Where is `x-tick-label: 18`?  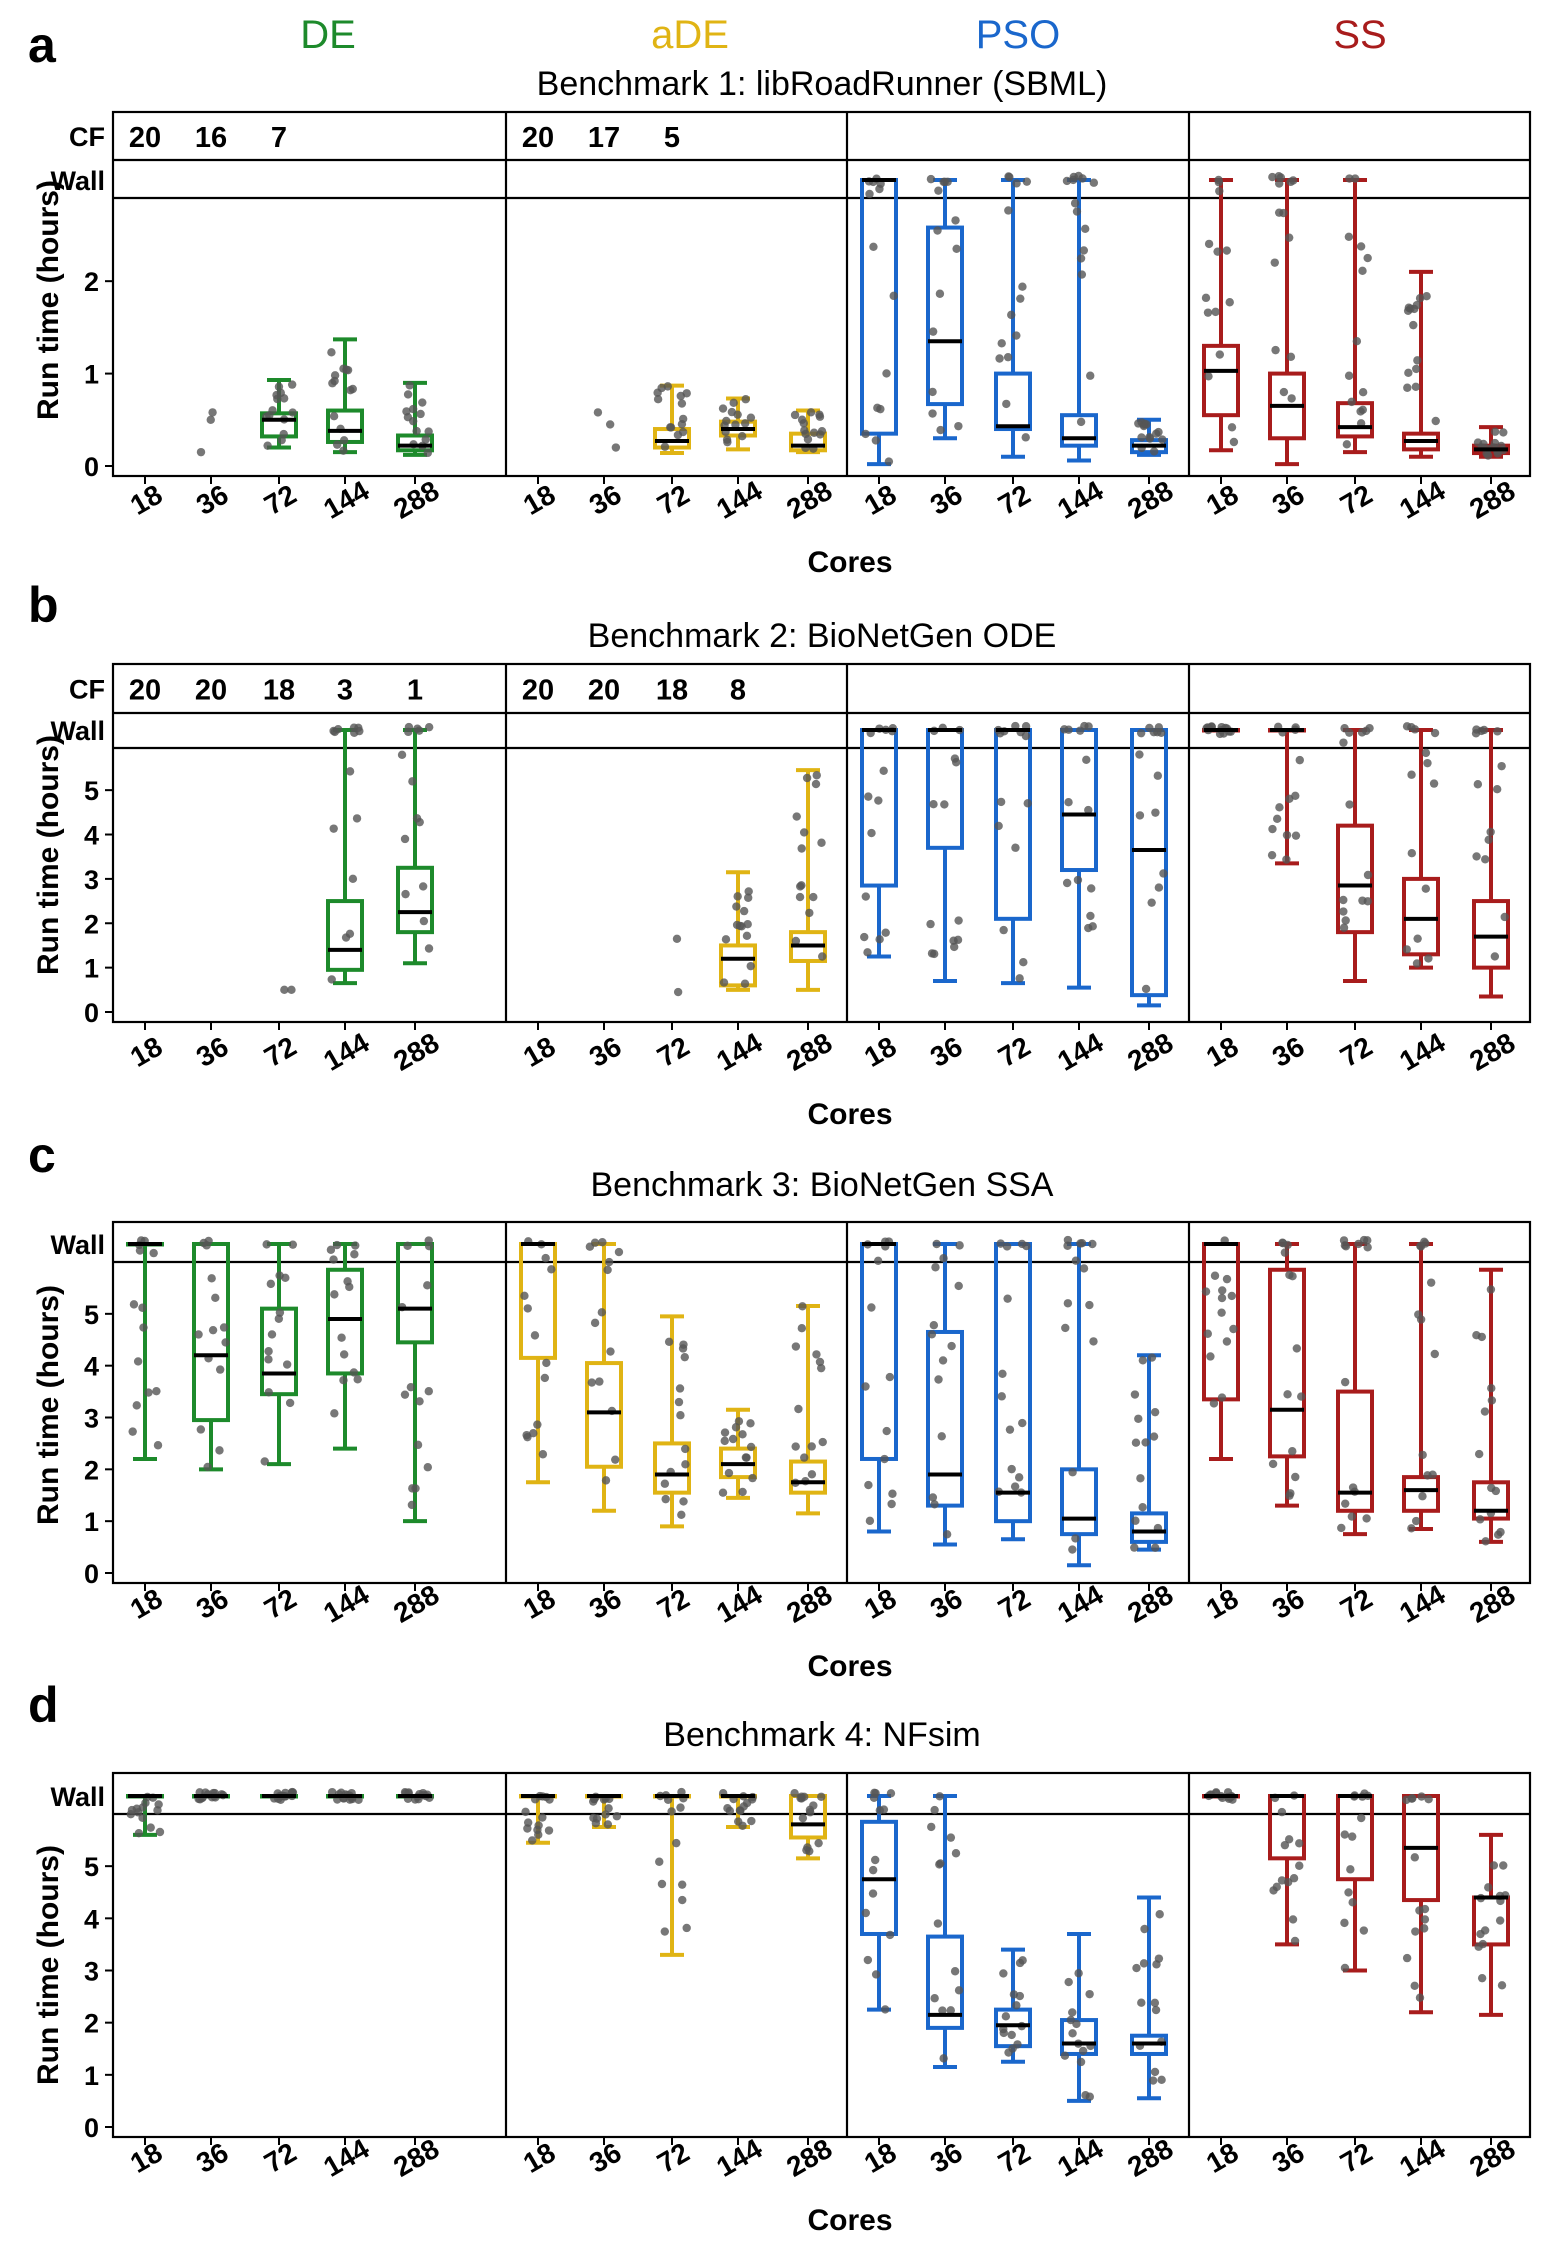
x-tick-label: 18 is located at coordinates (539, 1052).